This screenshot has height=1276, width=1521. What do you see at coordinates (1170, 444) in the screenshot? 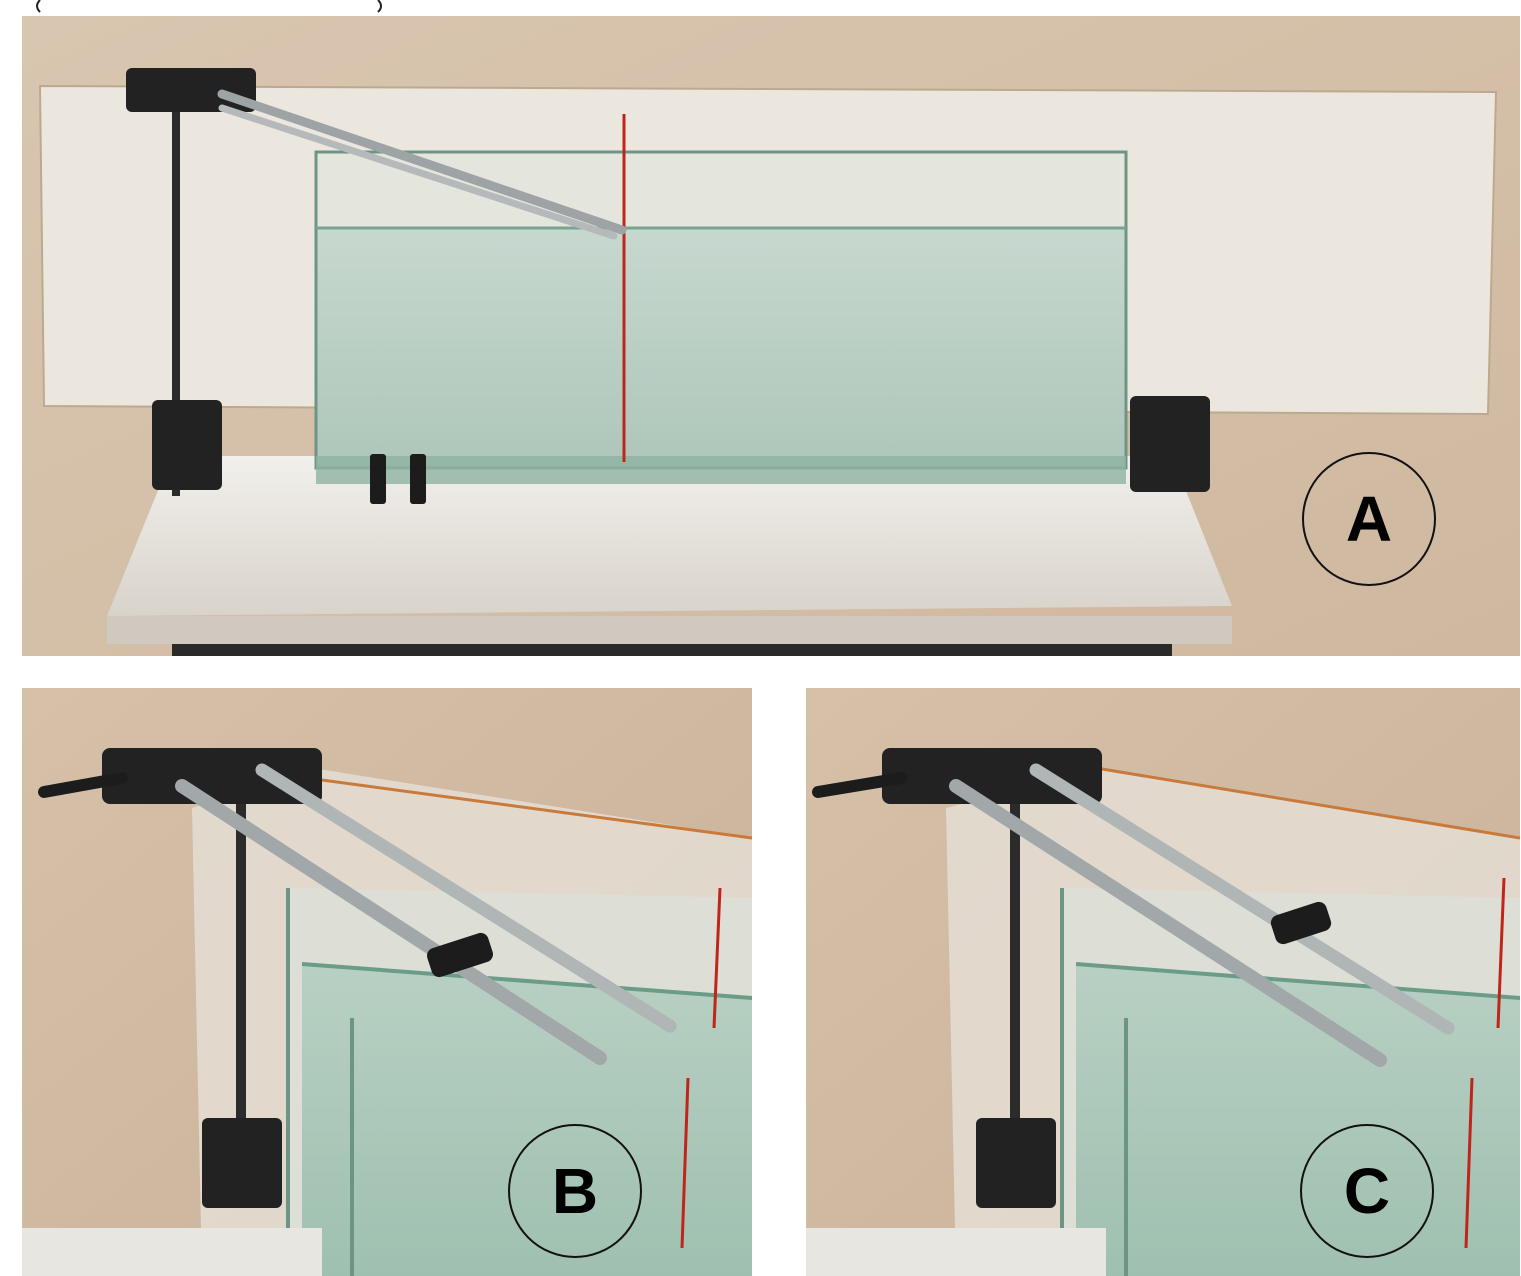
I see `bottom-clamp-right` at bounding box center [1170, 444].